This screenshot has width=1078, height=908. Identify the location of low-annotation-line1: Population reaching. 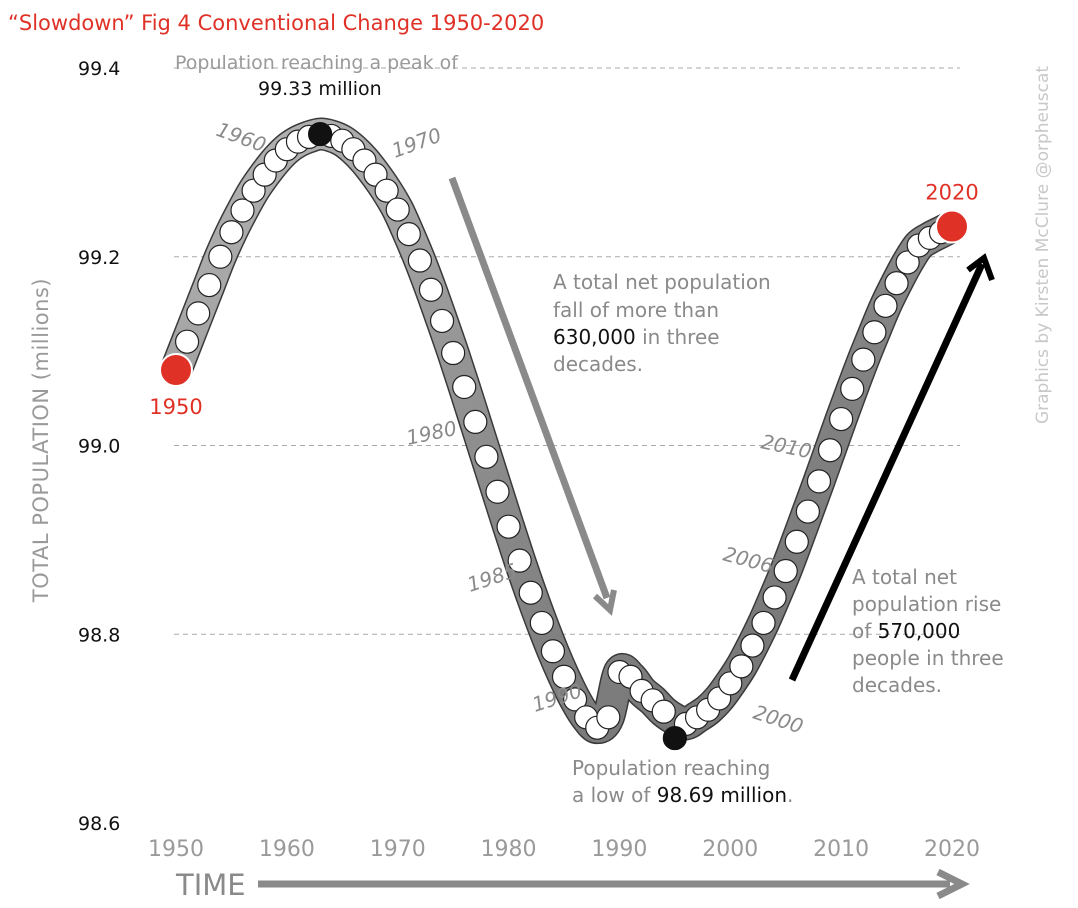
(671, 768).